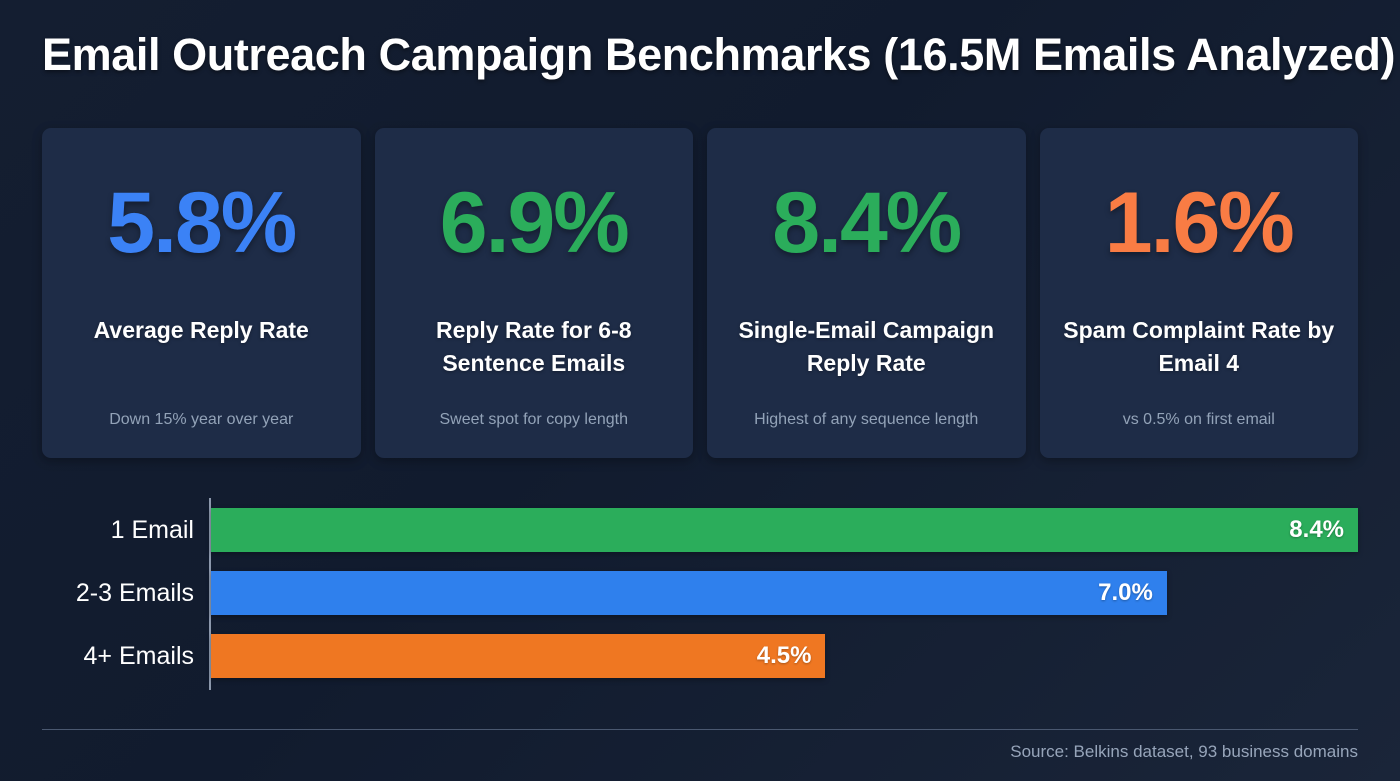 The image size is (1400, 781). I want to click on chart-axis, so click(210, 594).